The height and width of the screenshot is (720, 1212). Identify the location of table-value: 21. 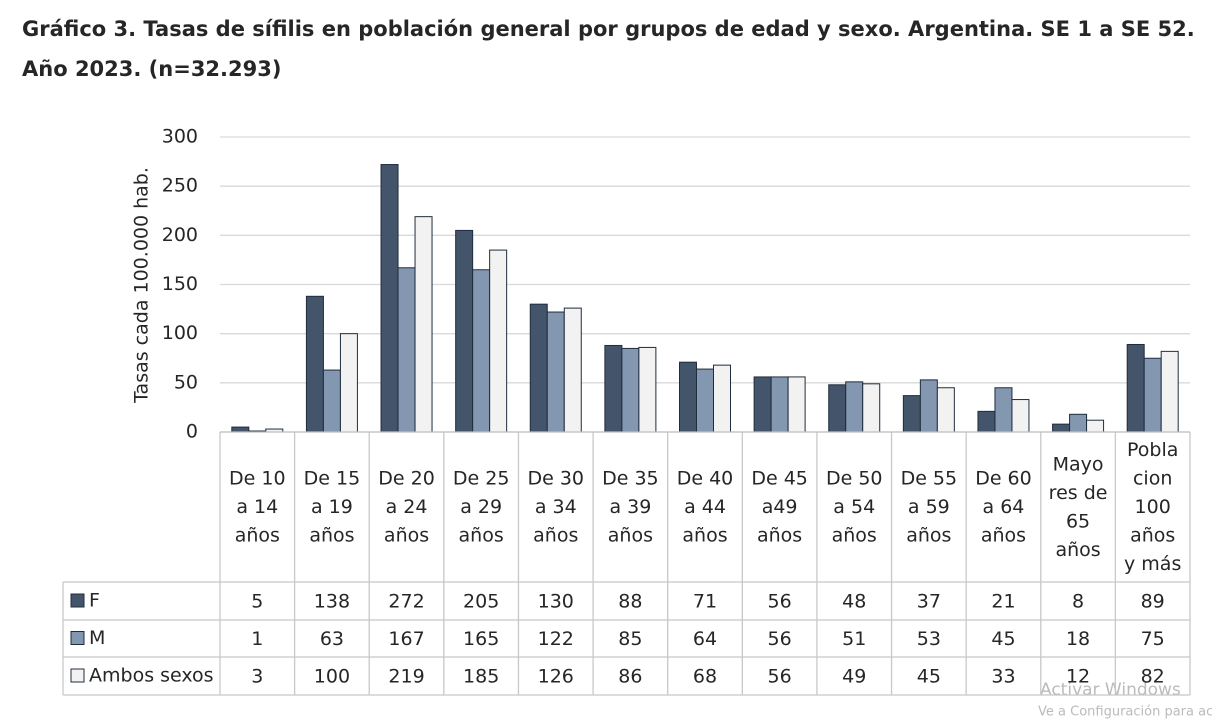
(1003, 602).